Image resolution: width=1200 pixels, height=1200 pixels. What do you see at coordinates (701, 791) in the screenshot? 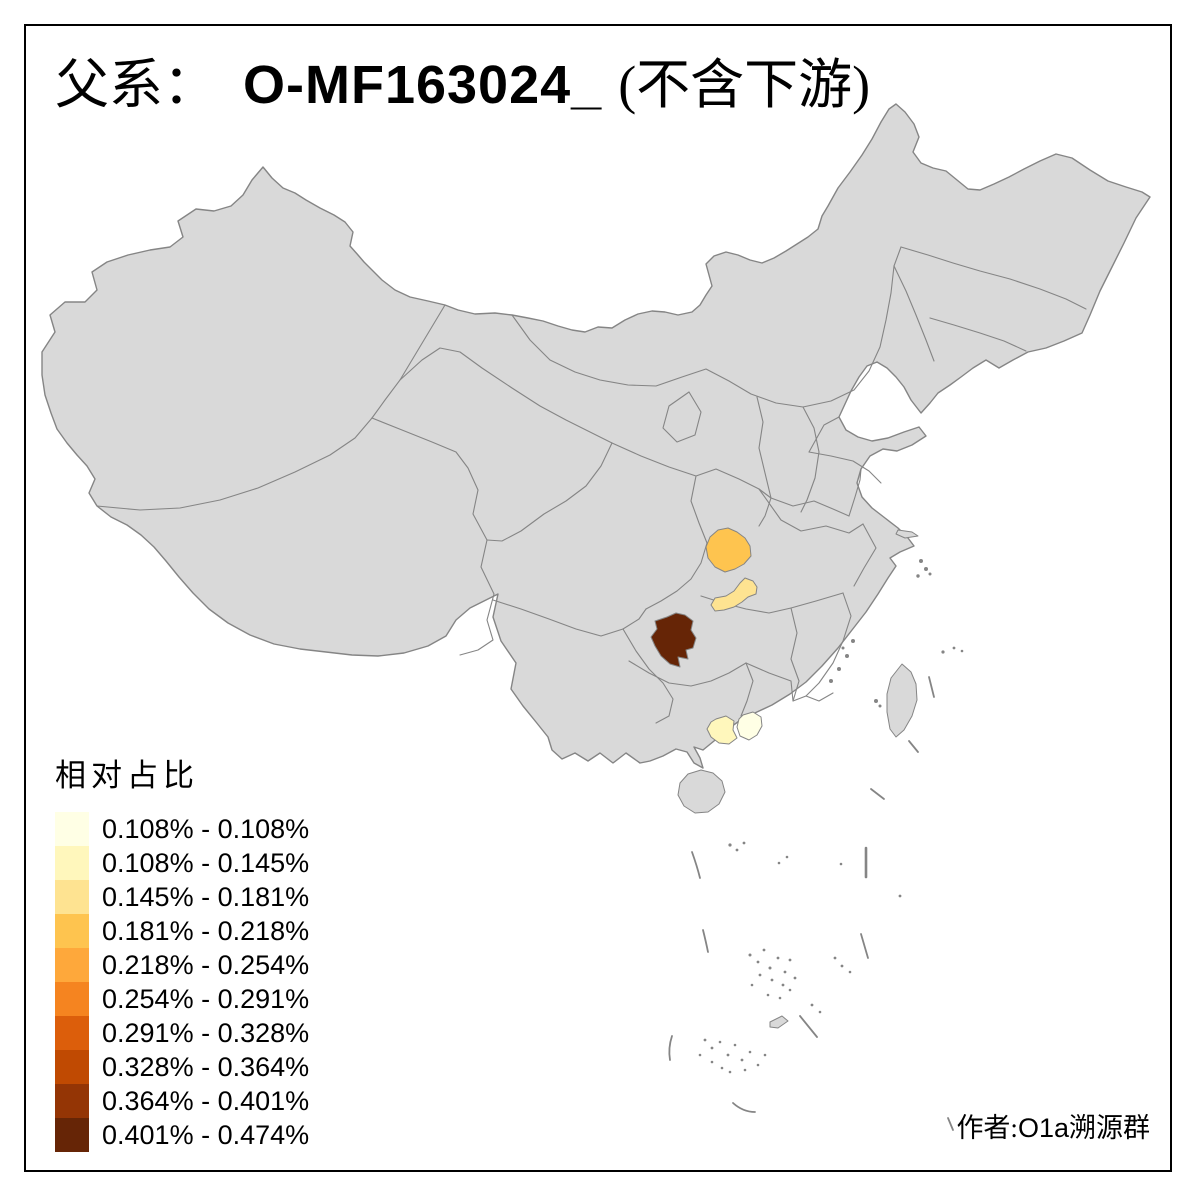
I see `hainan-island` at bounding box center [701, 791].